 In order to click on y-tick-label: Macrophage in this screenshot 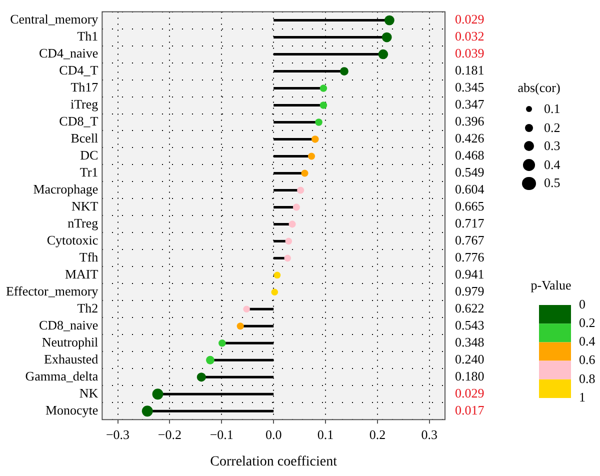, I will do `click(65, 189)`.